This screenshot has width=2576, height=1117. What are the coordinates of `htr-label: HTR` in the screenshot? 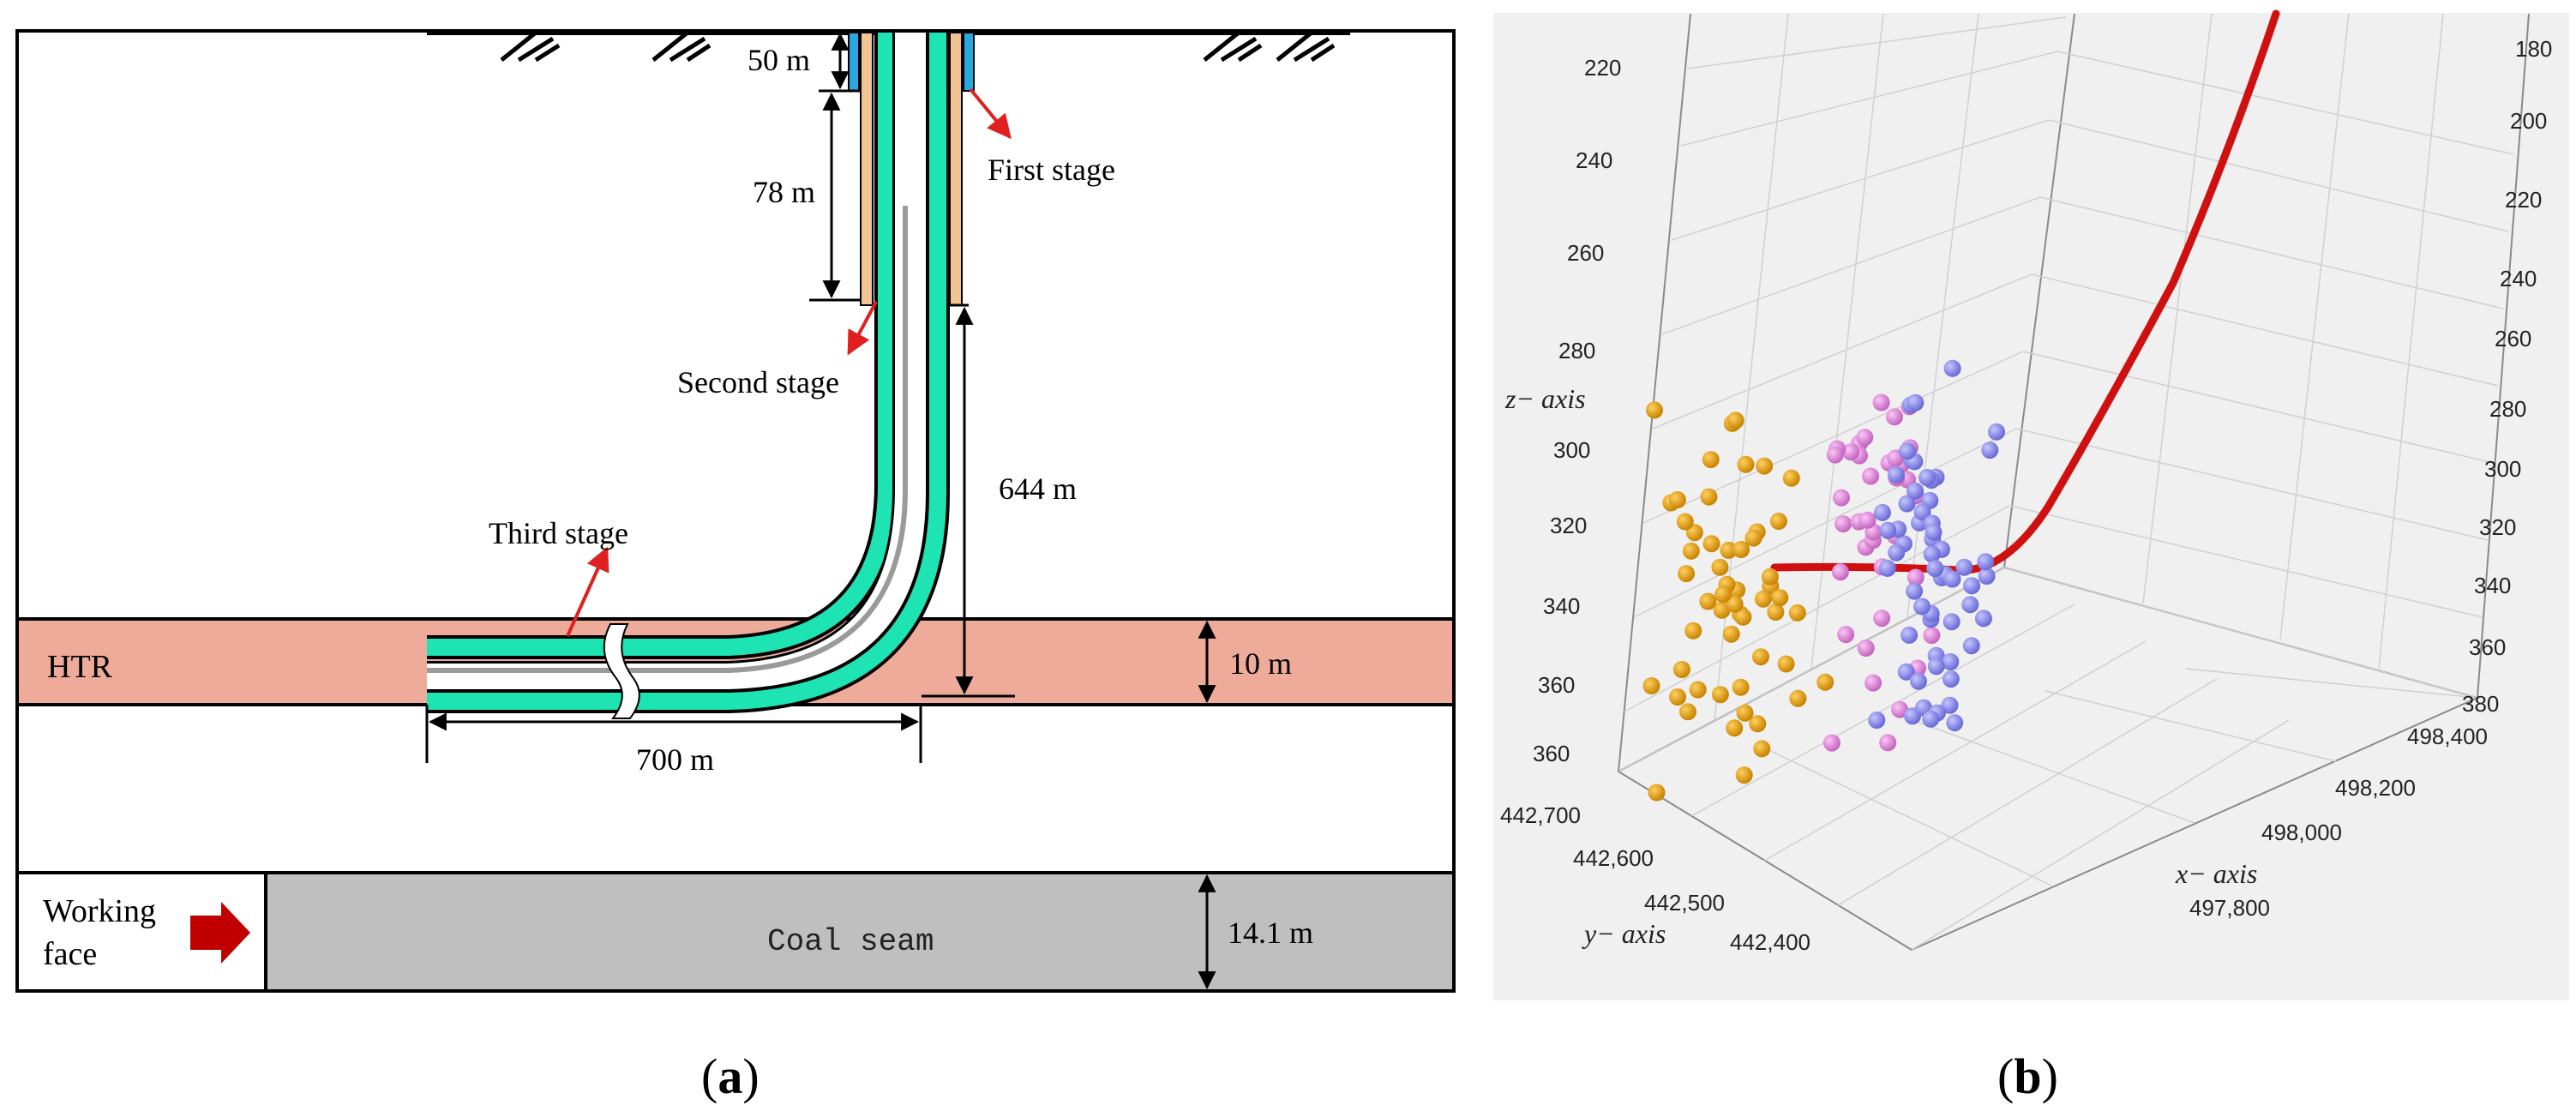 It's located at (80, 667).